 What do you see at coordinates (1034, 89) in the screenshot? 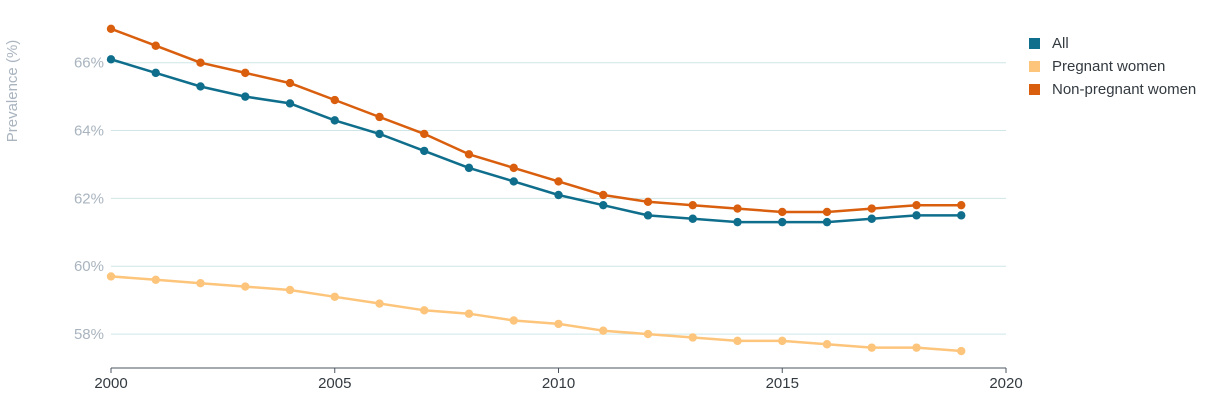
I see `legend-swatch-non-pregnant-women` at bounding box center [1034, 89].